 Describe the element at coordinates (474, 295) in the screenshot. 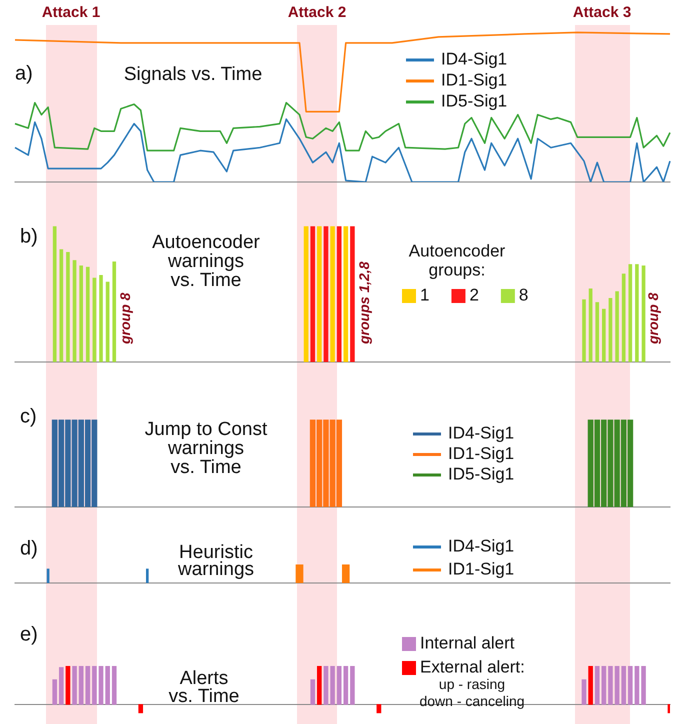

I see `legend-label: 2` at that location.